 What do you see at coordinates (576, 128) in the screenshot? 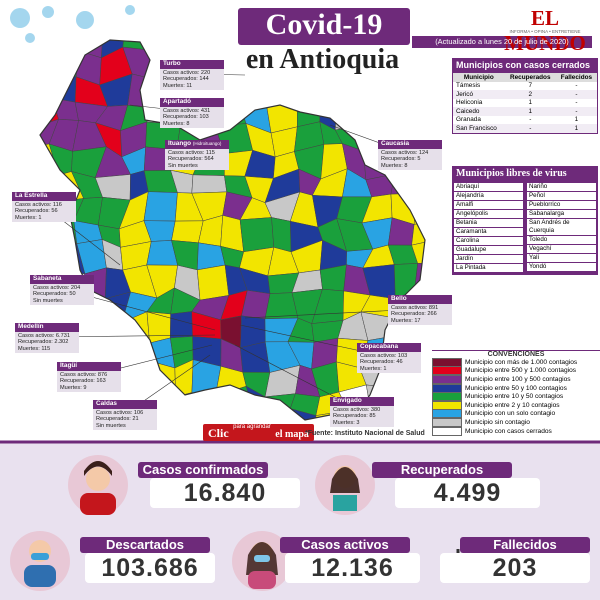
I see `closed-cell: 1` at bounding box center [576, 128].